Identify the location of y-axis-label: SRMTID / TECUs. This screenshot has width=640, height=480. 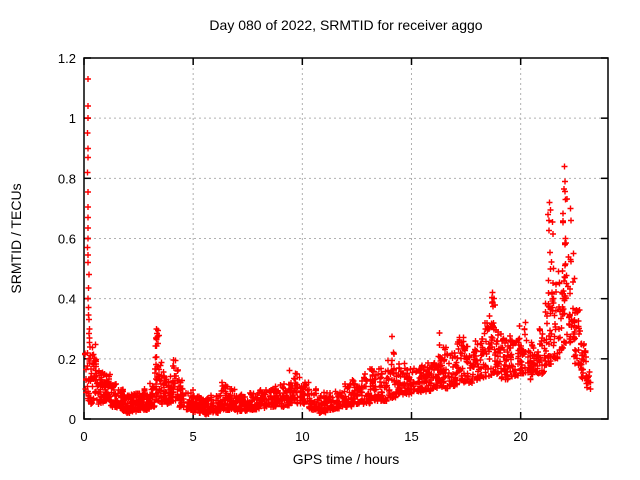
(16, 238).